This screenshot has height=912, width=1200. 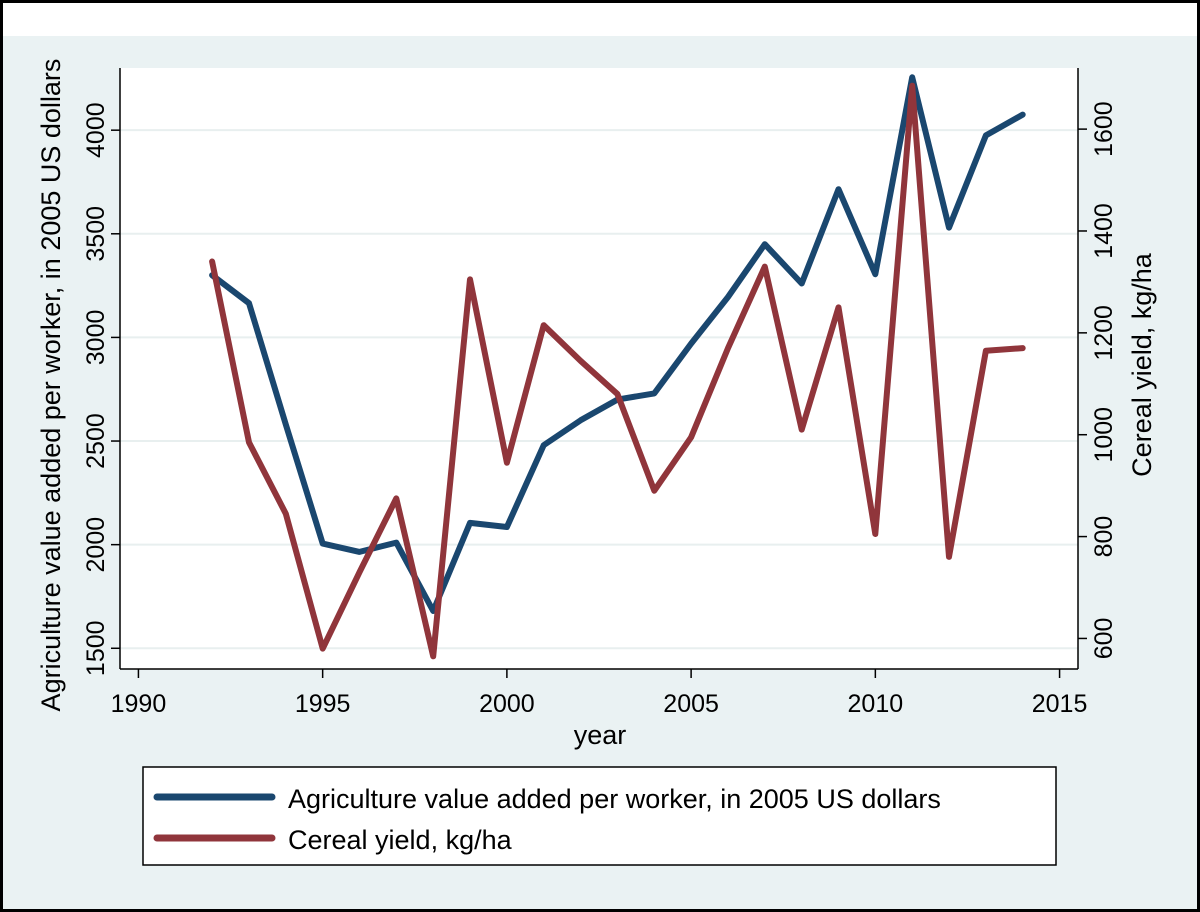 I want to click on x-tick-label: 1990, so click(x=139, y=704).